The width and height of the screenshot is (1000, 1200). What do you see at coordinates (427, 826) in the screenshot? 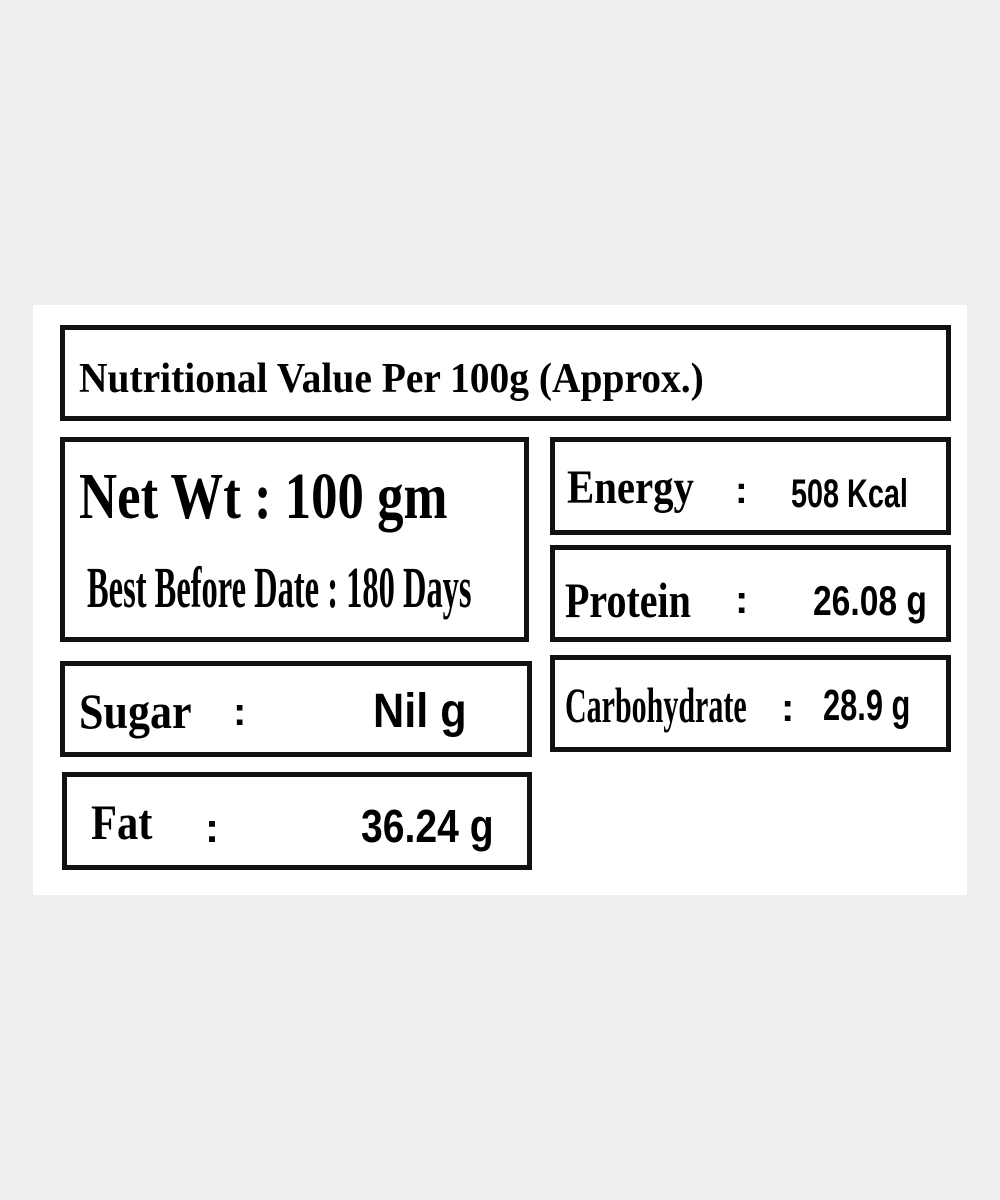
I see `fat-value: 36.24 g` at bounding box center [427, 826].